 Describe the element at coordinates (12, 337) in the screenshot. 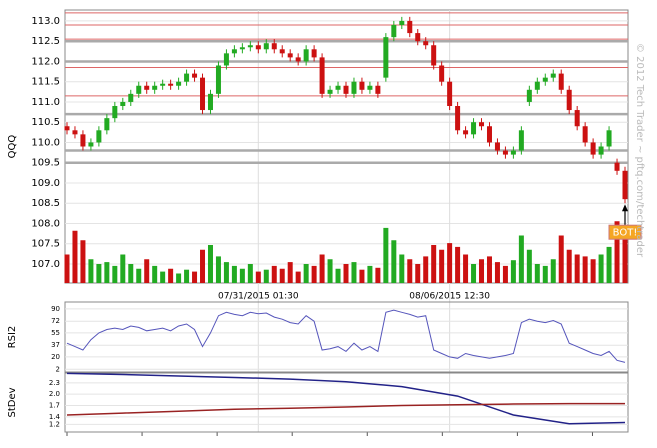

I see `y-axis-label: RSI2` at that location.